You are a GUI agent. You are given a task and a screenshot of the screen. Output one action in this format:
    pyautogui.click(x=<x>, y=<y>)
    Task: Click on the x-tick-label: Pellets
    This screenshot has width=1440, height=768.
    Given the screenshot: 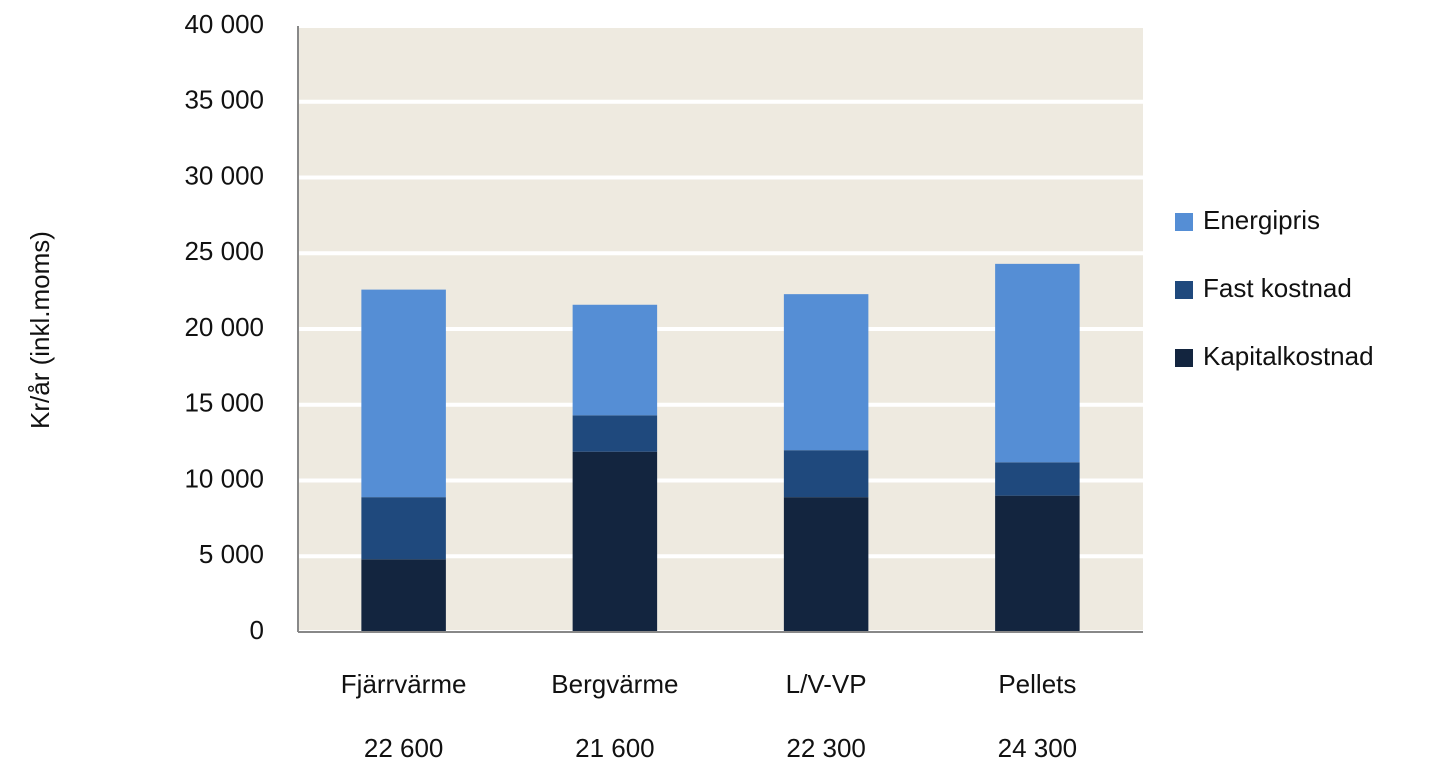 What is the action you would take?
    pyautogui.click(x=1037, y=684)
    